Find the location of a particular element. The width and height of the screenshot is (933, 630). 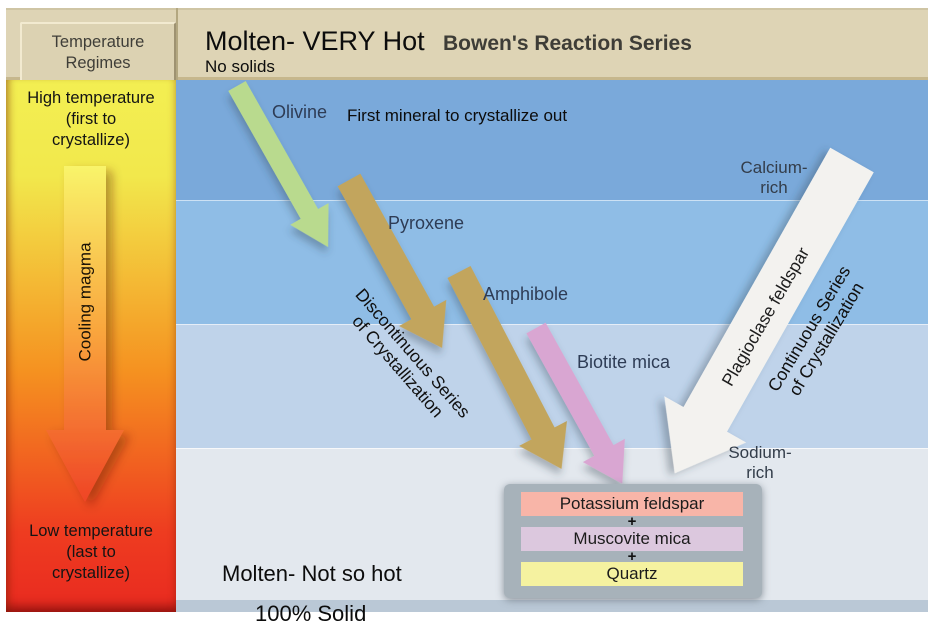

molten-not-so-hot-label: Molten- Not so hot is located at coordinates (312, 573).